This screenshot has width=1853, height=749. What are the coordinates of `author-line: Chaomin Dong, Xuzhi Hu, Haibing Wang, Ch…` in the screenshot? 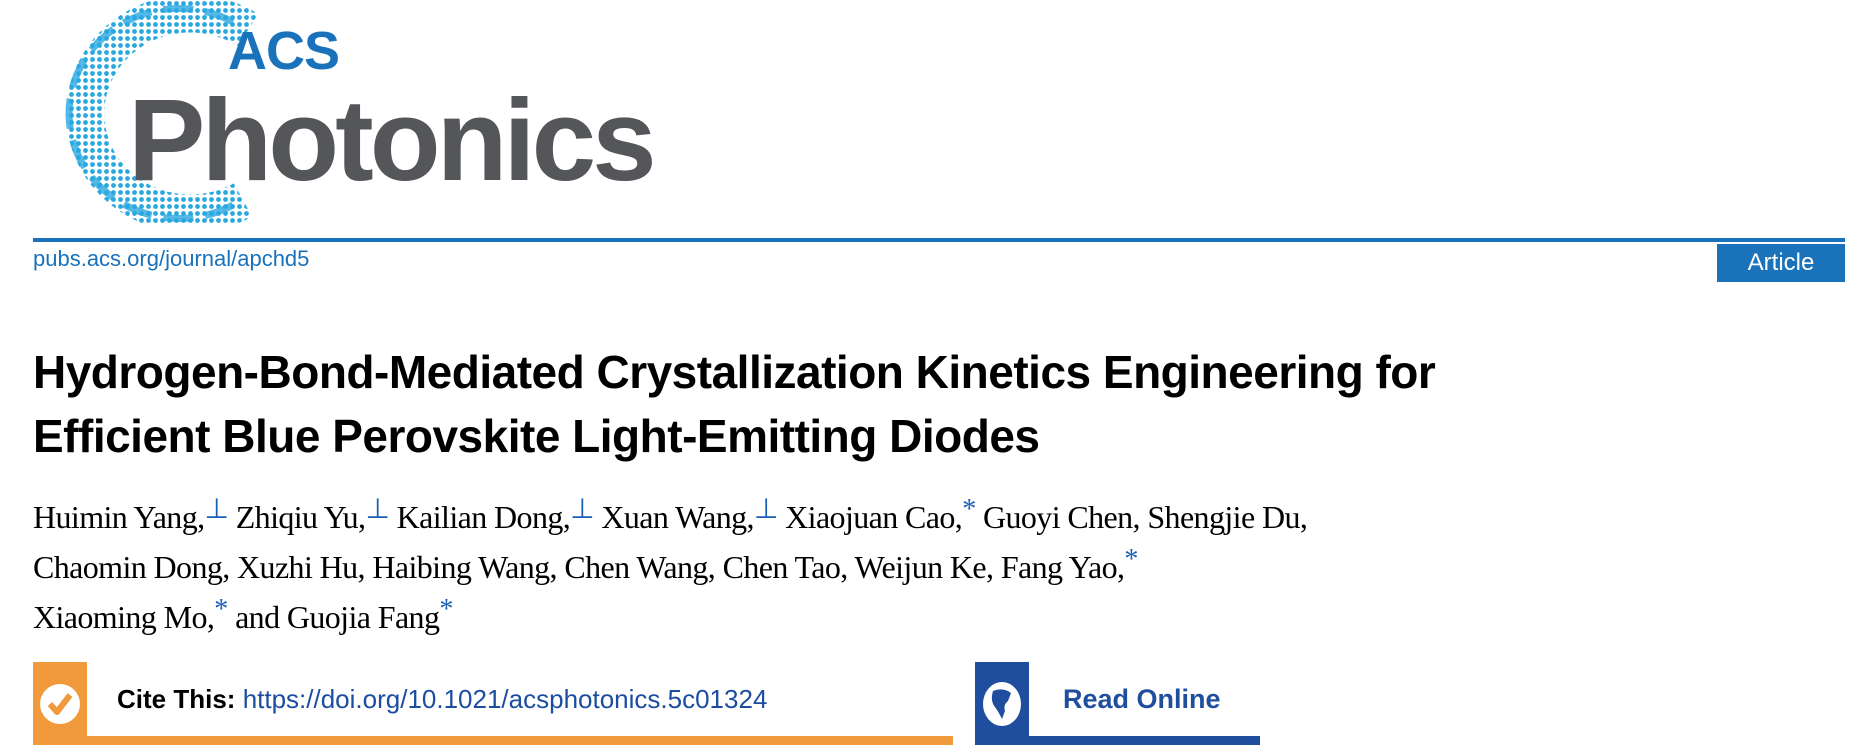 It's located at (670, 567).